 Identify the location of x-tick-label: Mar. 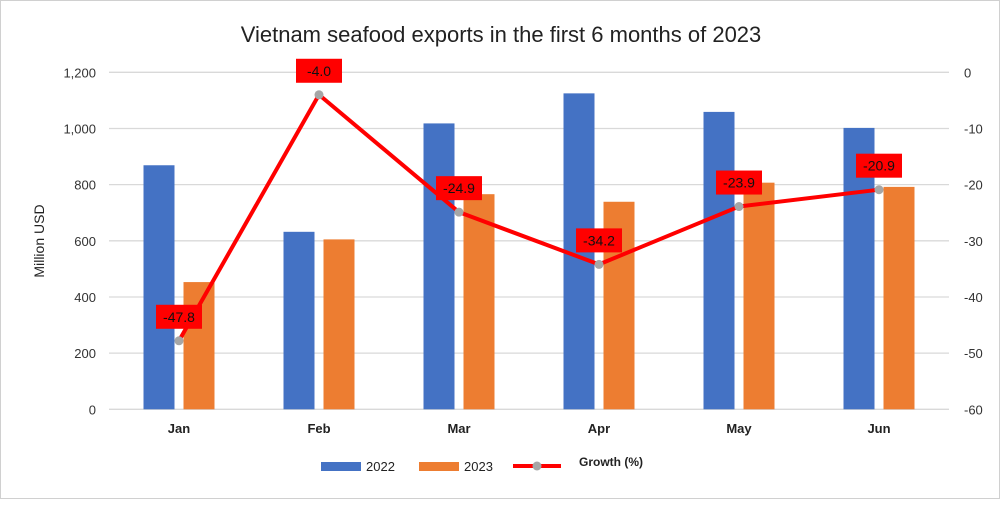
(458, 428).